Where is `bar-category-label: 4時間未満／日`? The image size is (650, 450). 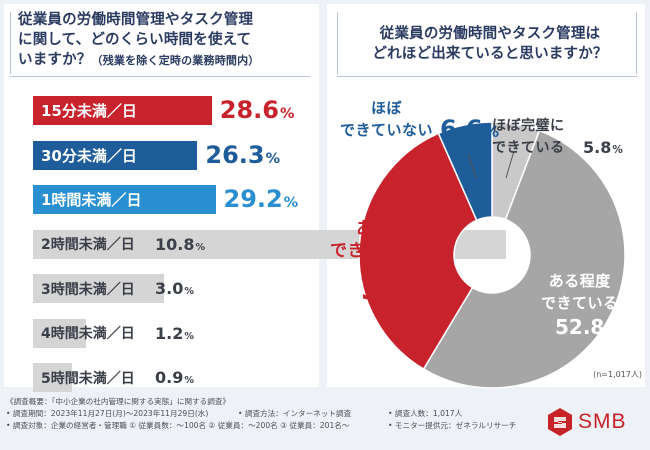 bar-category-label: 4時間未満／日 is located at coordinates (88, 334).